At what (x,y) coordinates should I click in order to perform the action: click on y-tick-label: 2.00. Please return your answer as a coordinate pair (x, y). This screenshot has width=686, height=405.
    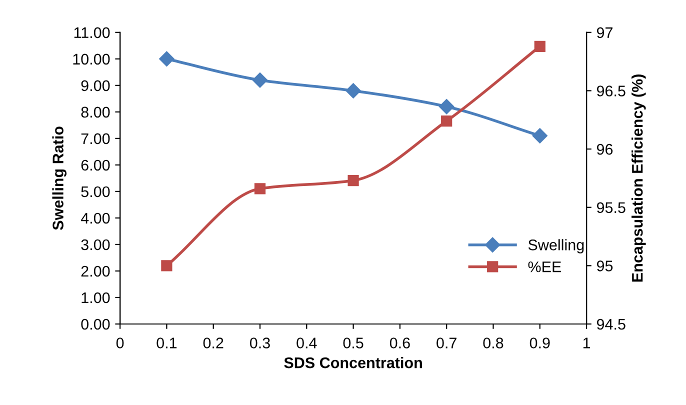
    Looking at the image, I should click on (95, 271).